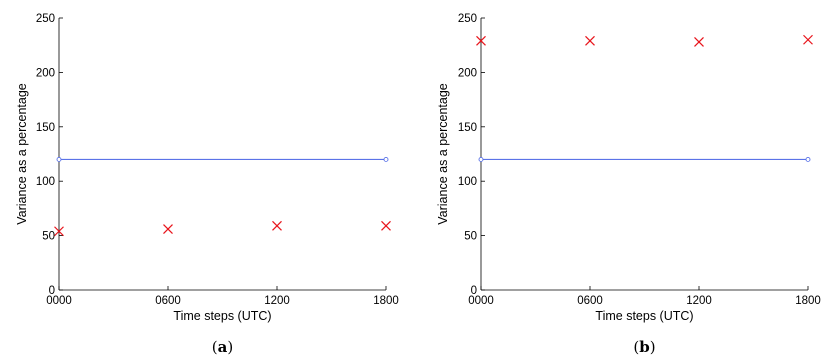 This screenshot has height=362, width=824. I want to click on panel-label-letter: b, so click(644, 347).